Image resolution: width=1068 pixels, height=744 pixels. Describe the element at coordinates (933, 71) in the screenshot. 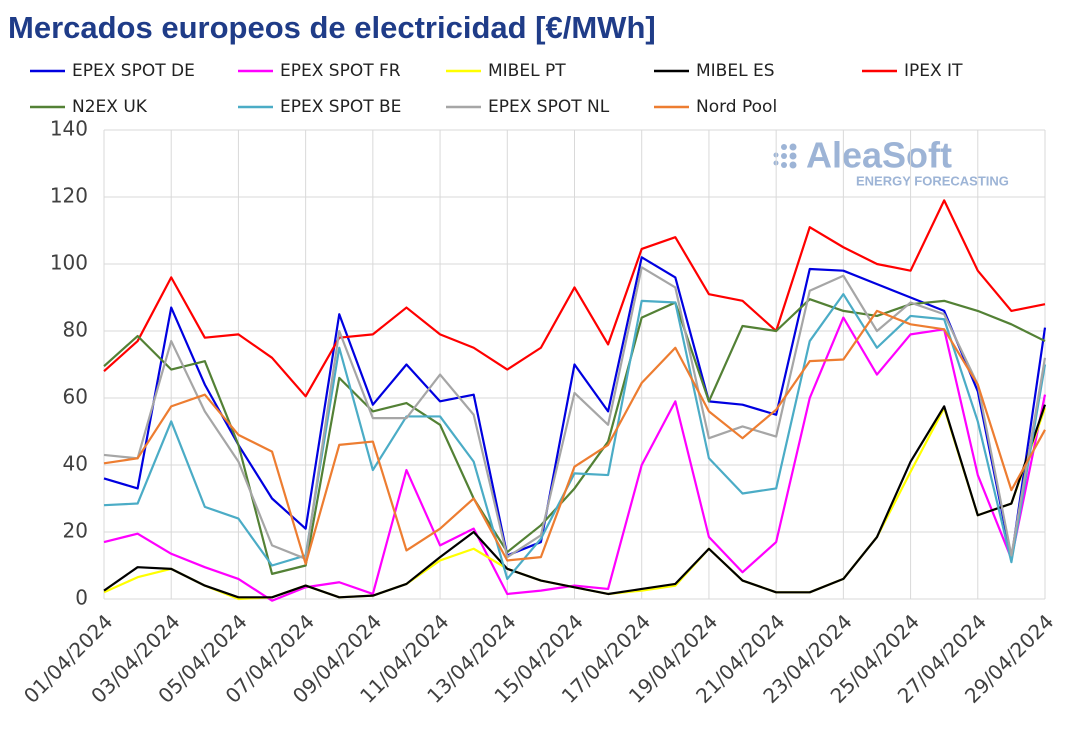

I see `legend-label: IPEX IT` at that location.